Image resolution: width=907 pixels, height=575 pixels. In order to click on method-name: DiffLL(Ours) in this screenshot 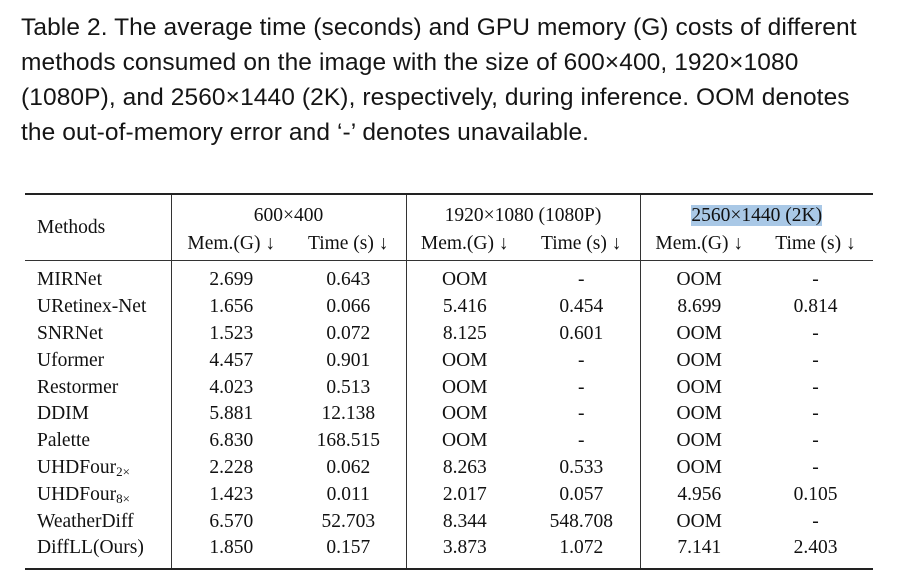, I will do `click(90, 548)`.